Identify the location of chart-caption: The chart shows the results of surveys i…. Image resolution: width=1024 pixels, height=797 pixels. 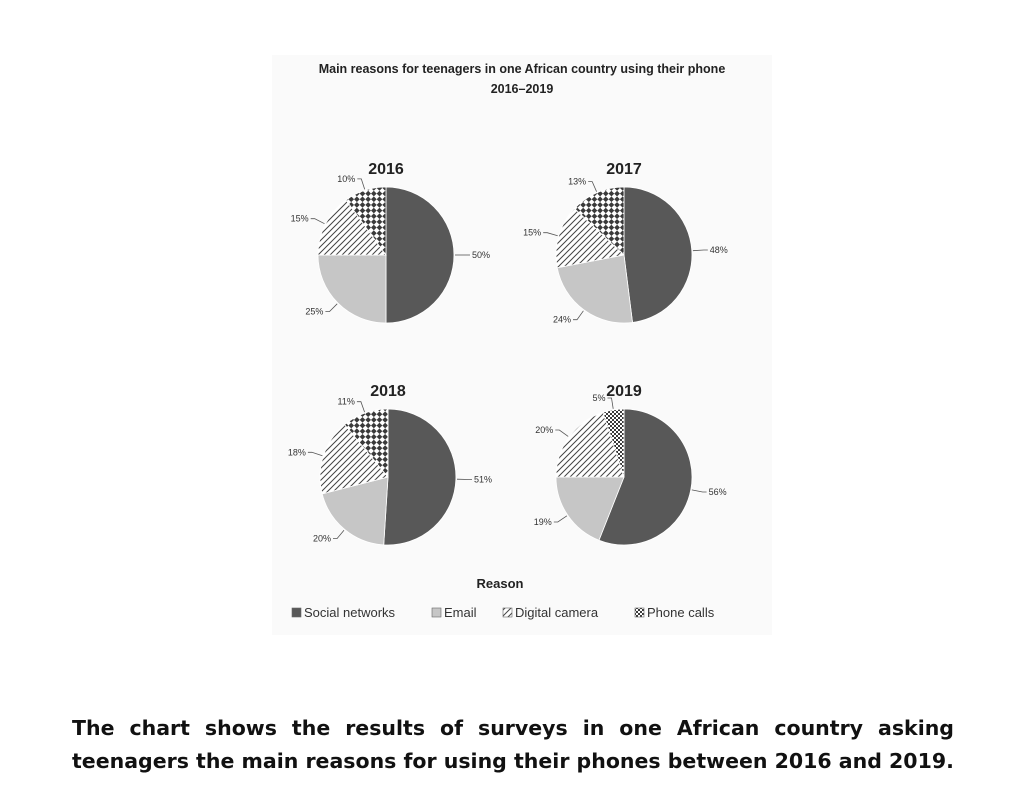
(513, 744).